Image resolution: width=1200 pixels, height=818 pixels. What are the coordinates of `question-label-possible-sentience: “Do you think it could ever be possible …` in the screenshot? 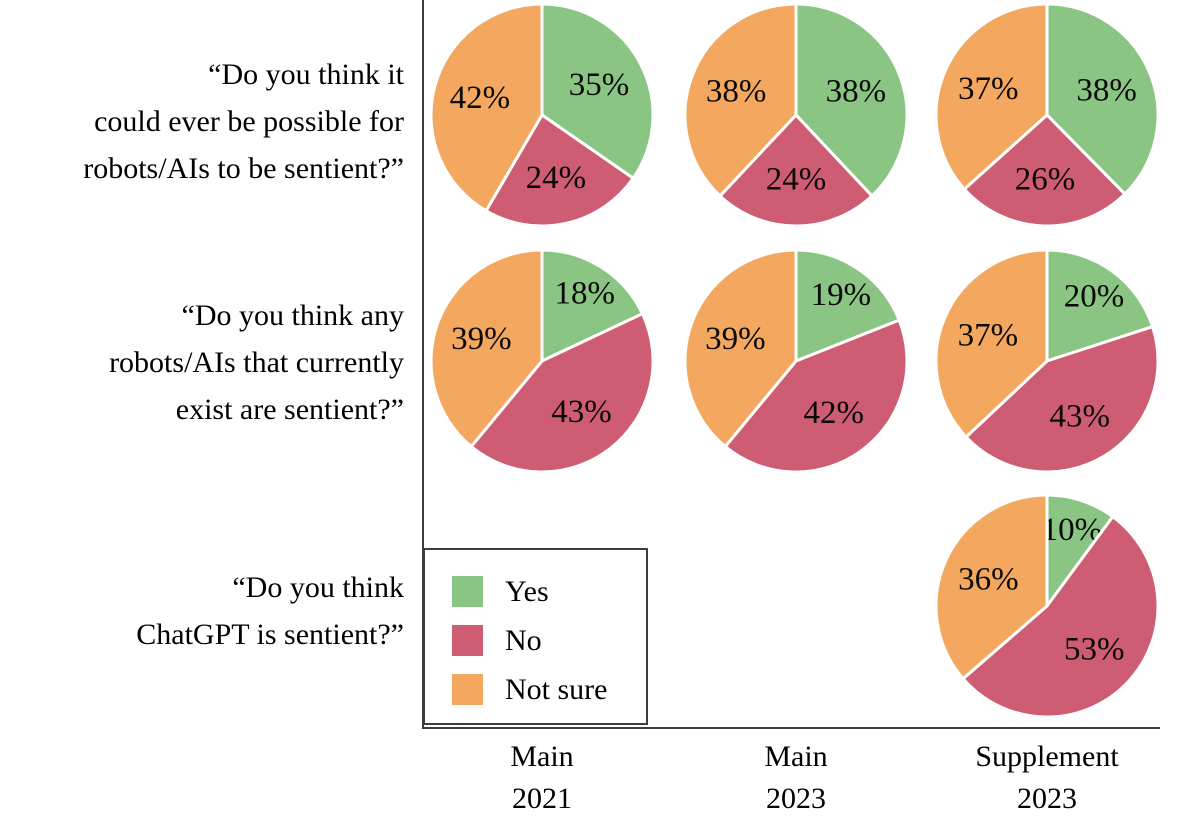 It's located at (202, 121).